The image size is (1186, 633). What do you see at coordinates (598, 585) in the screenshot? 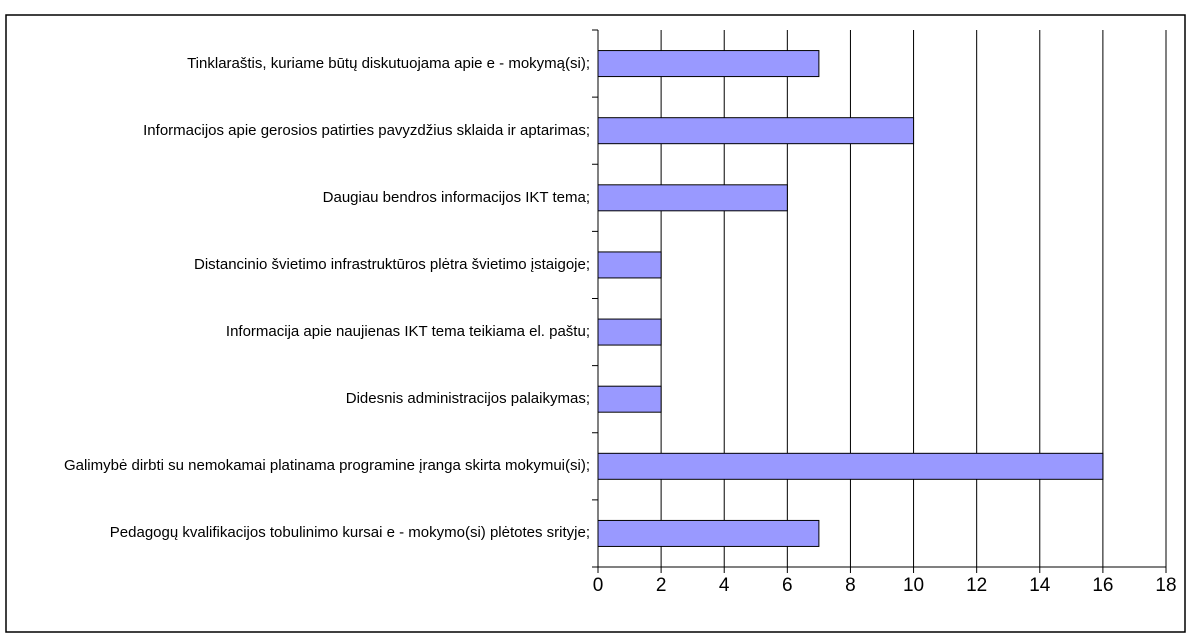
I see `x-tick-label: 0` at bounding box center [598, 585].